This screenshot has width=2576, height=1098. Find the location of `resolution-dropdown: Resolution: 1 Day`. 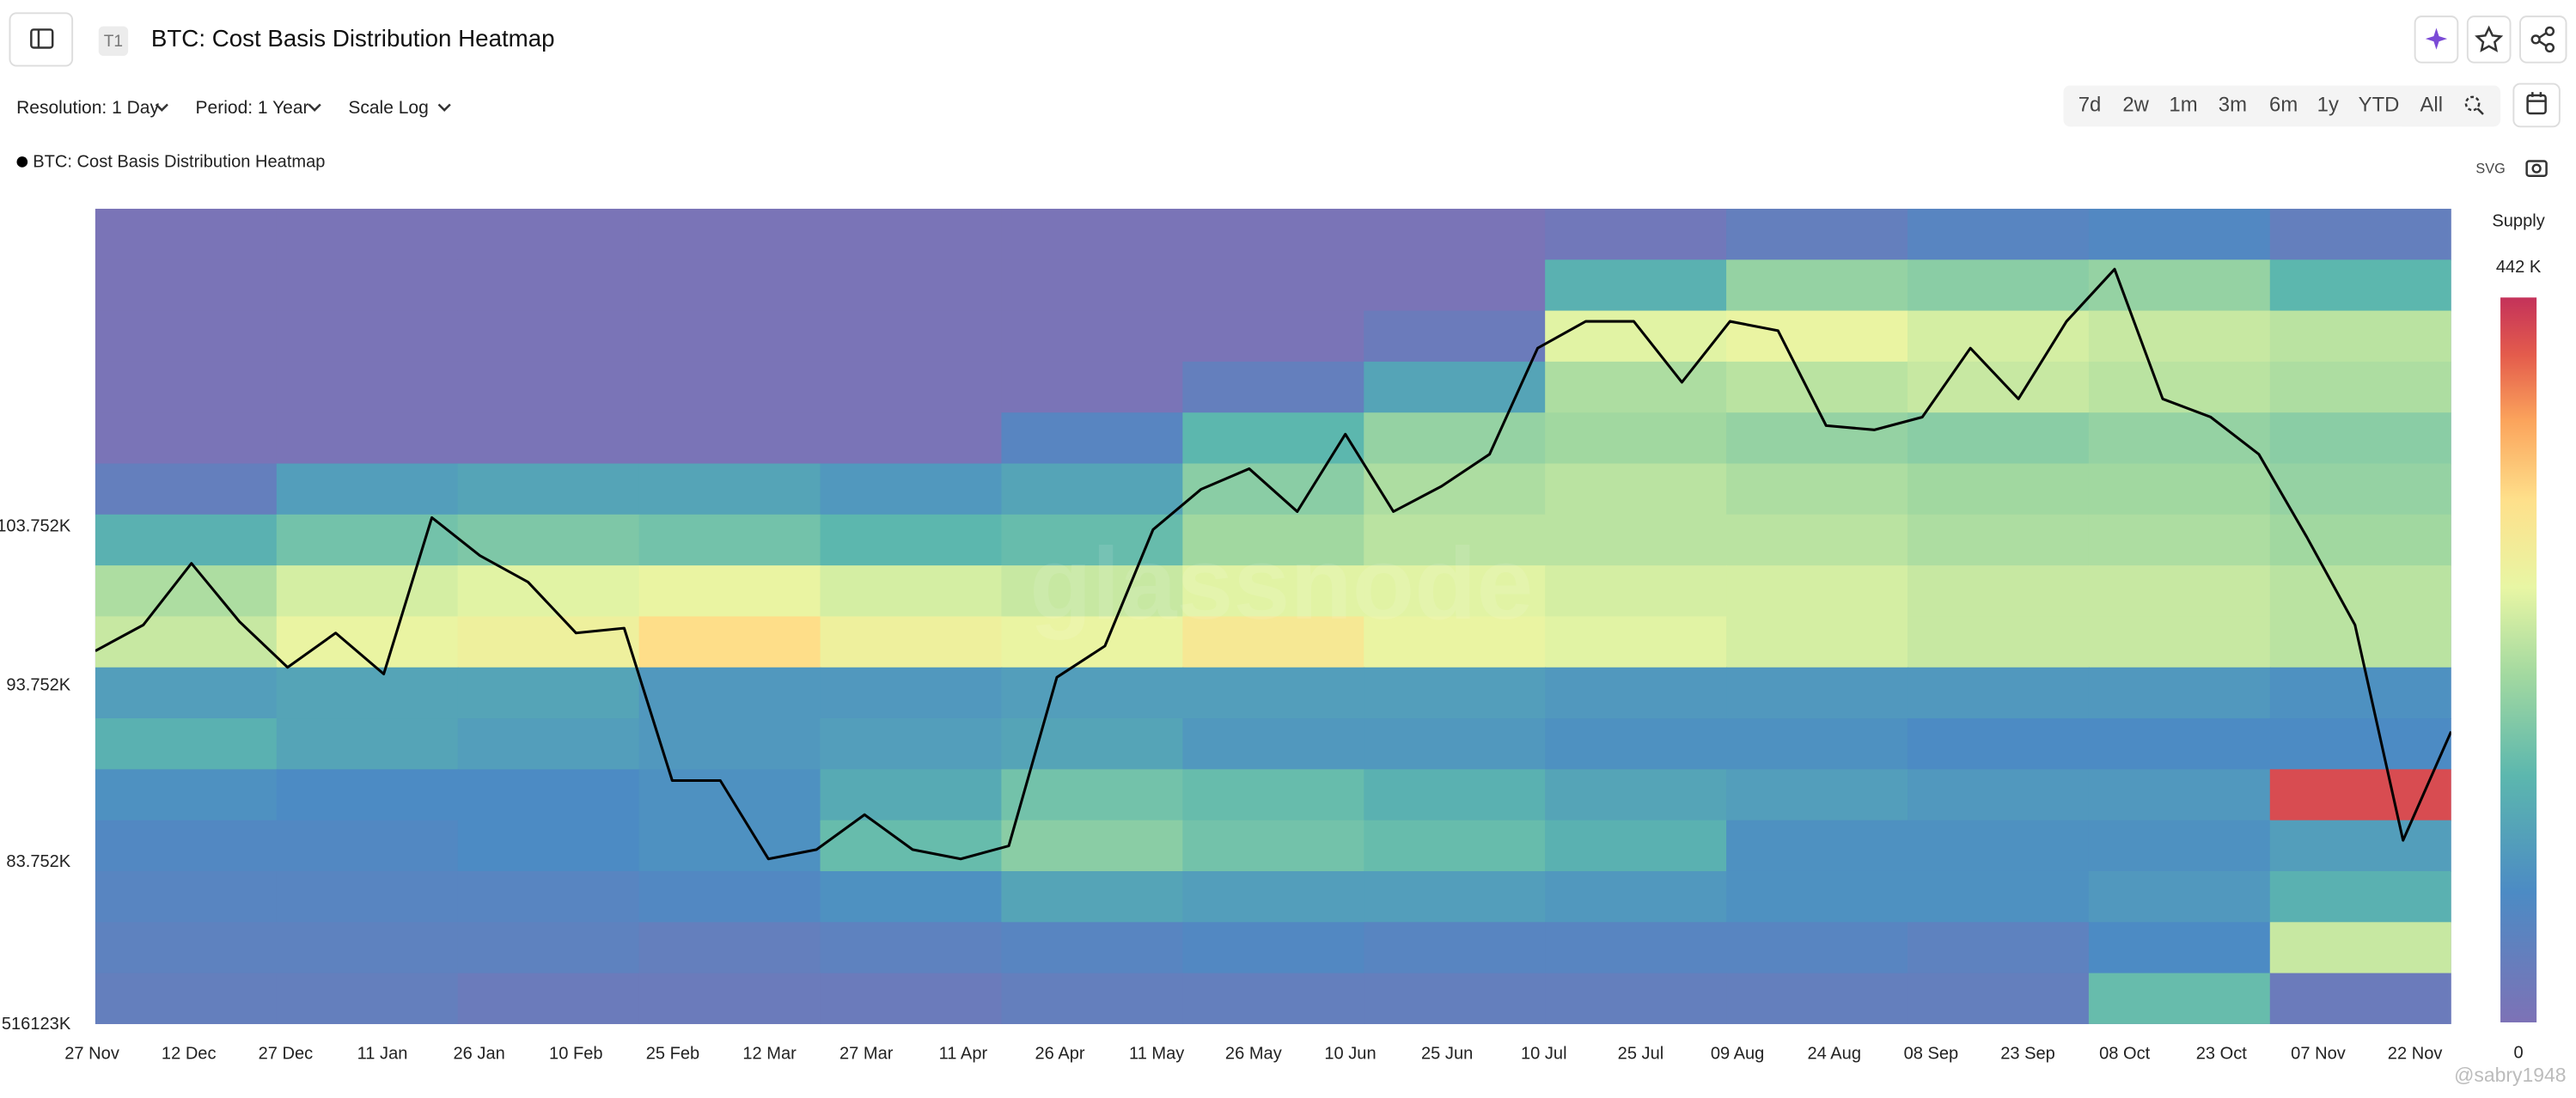

resolution-dropdown: Resolution: 1 Day is located at coordinates (92, 108).